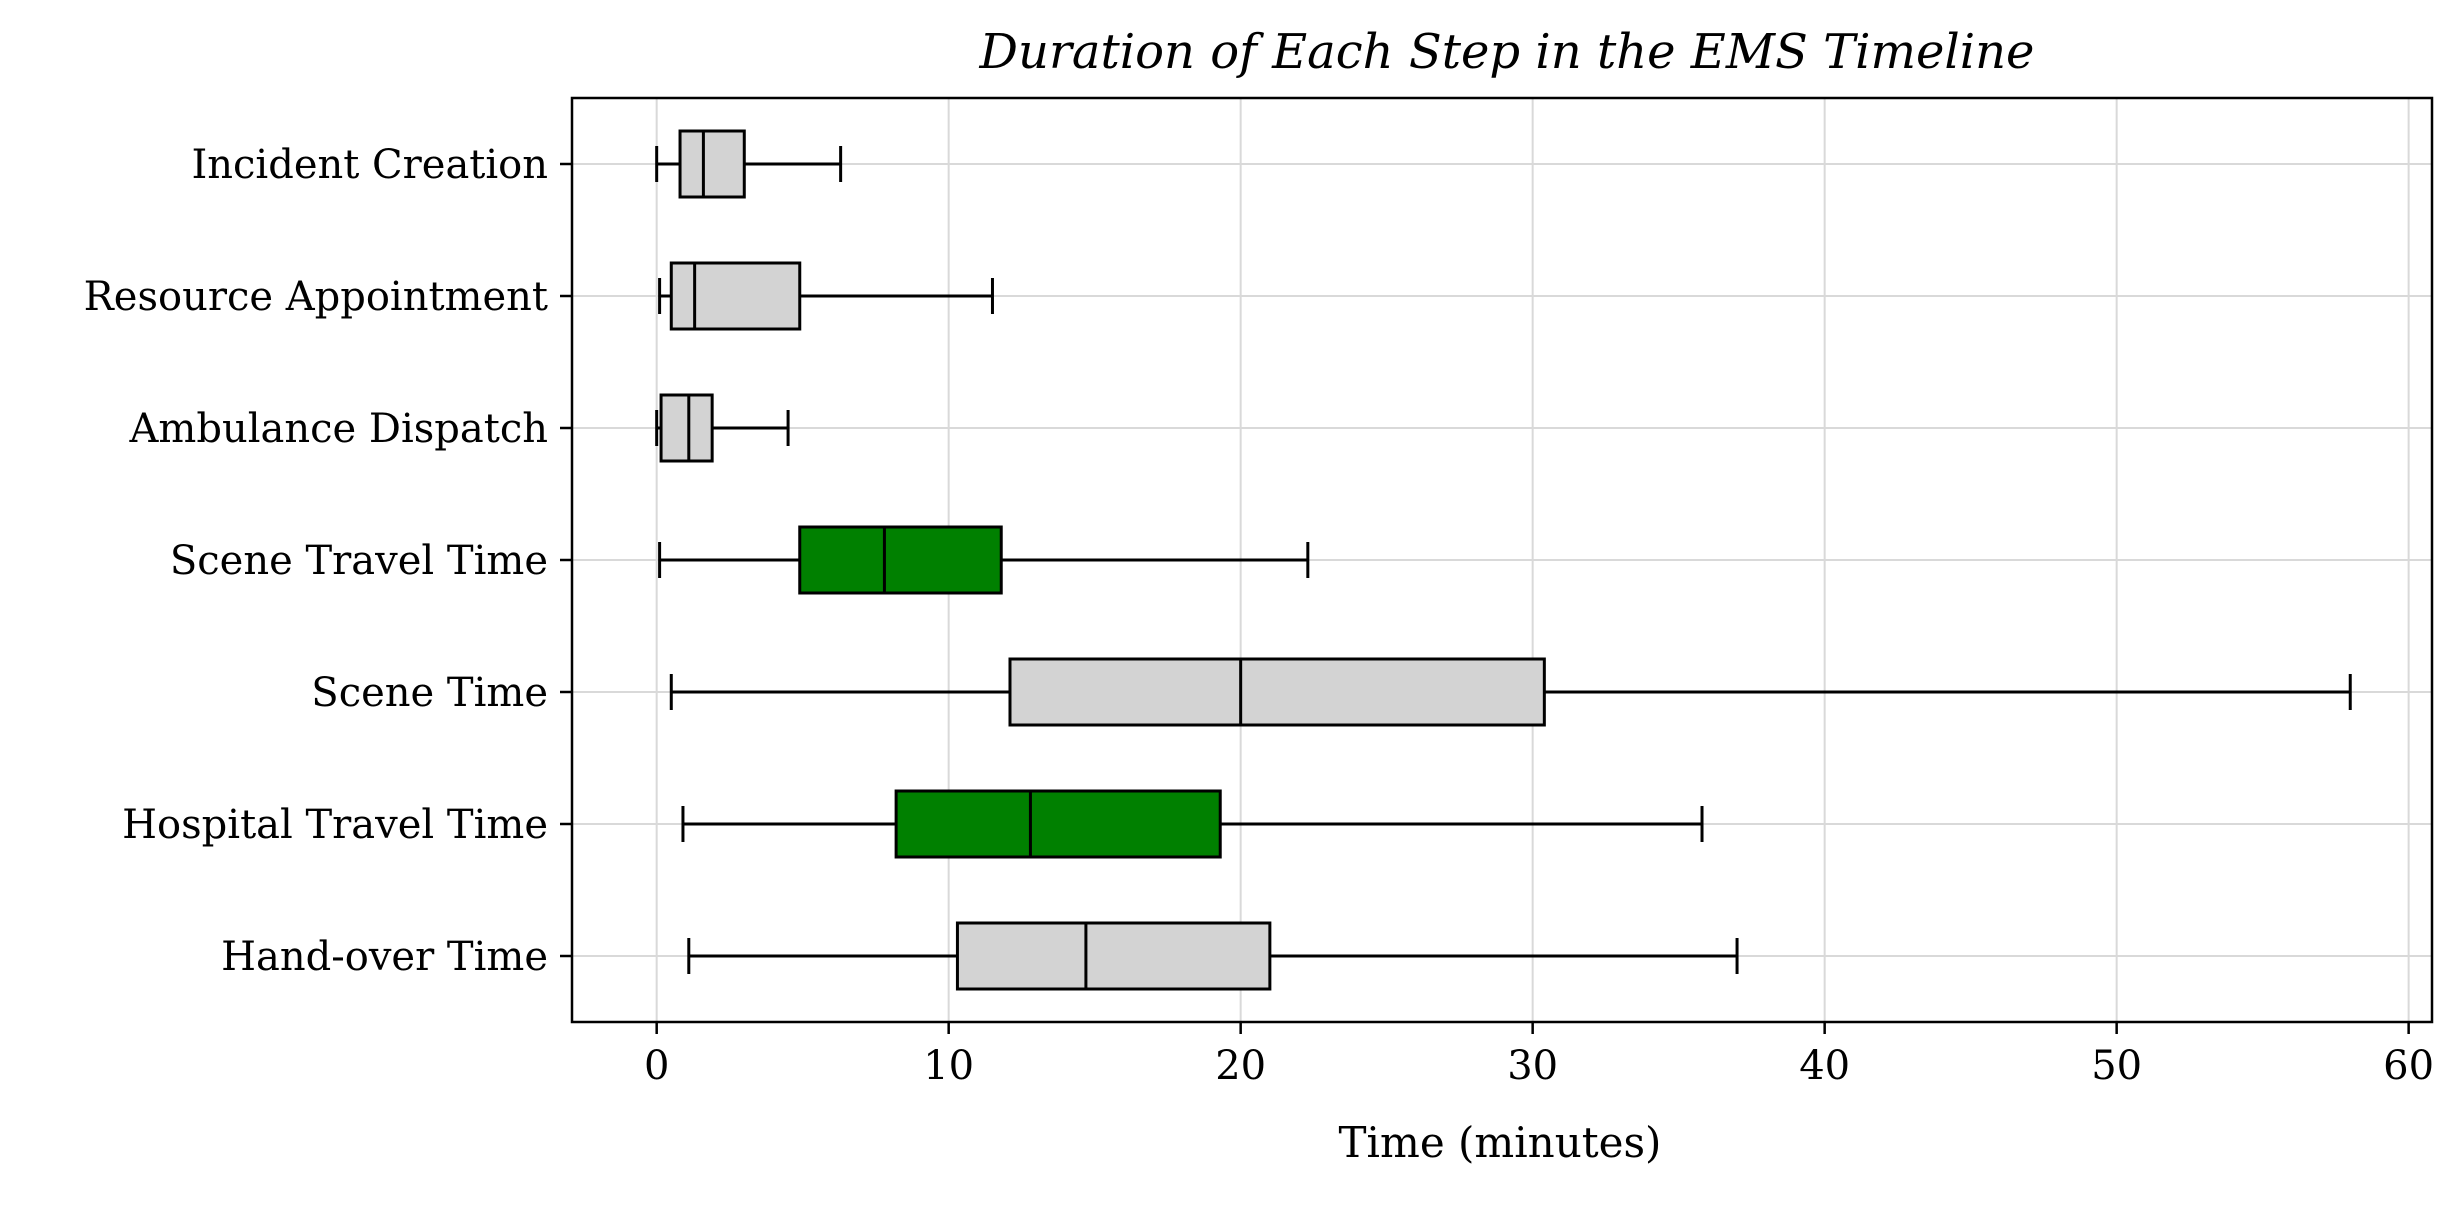  Describe the element at coordinates (369, 165) in the screenshot. I see `y-tick-label: Incident Creation` at that location.